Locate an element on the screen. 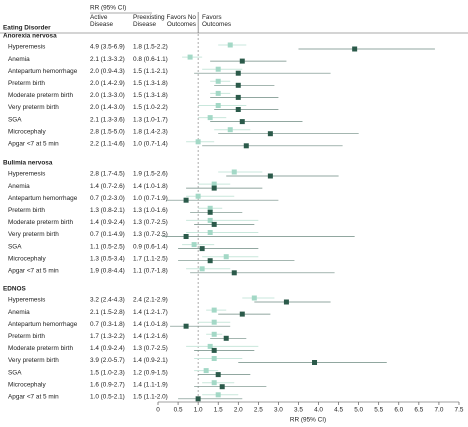  value-label: 1.7 (1.1-2.5) is located at coordinates (150, 258).